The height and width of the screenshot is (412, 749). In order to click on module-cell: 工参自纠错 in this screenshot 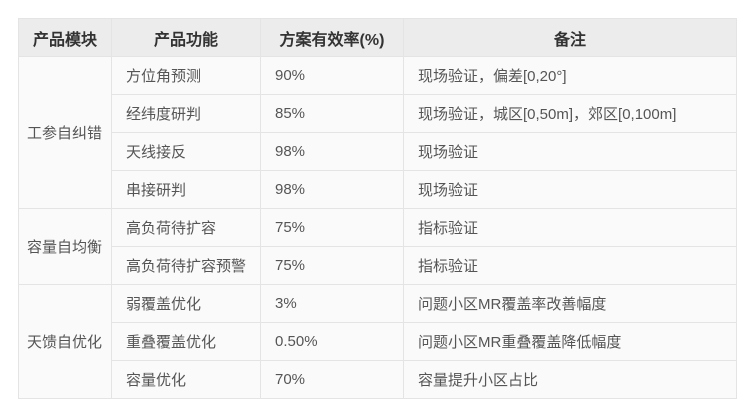, I will do `click(65, 132)`.